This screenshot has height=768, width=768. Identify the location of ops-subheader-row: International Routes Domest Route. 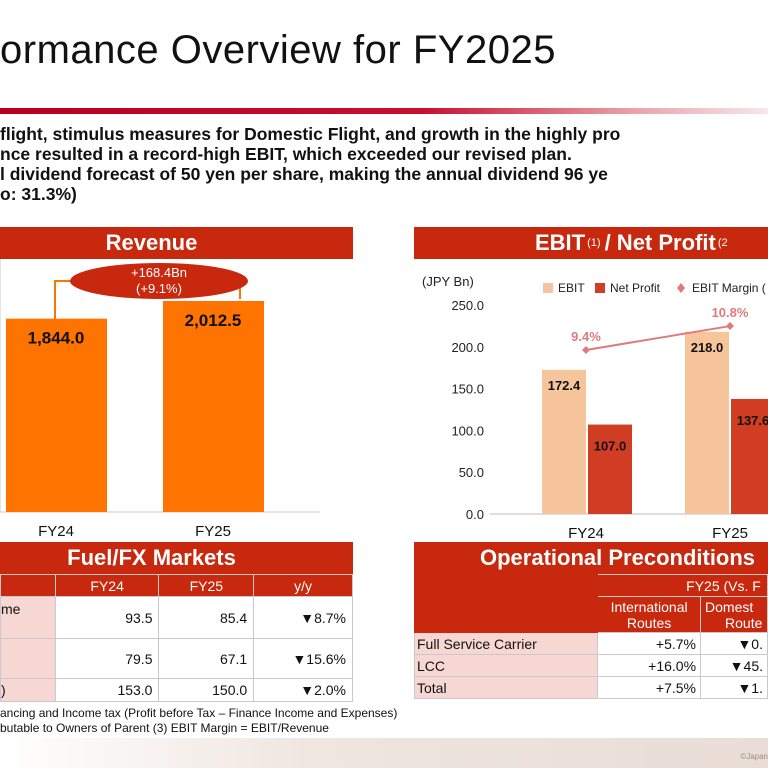
(591, 614).